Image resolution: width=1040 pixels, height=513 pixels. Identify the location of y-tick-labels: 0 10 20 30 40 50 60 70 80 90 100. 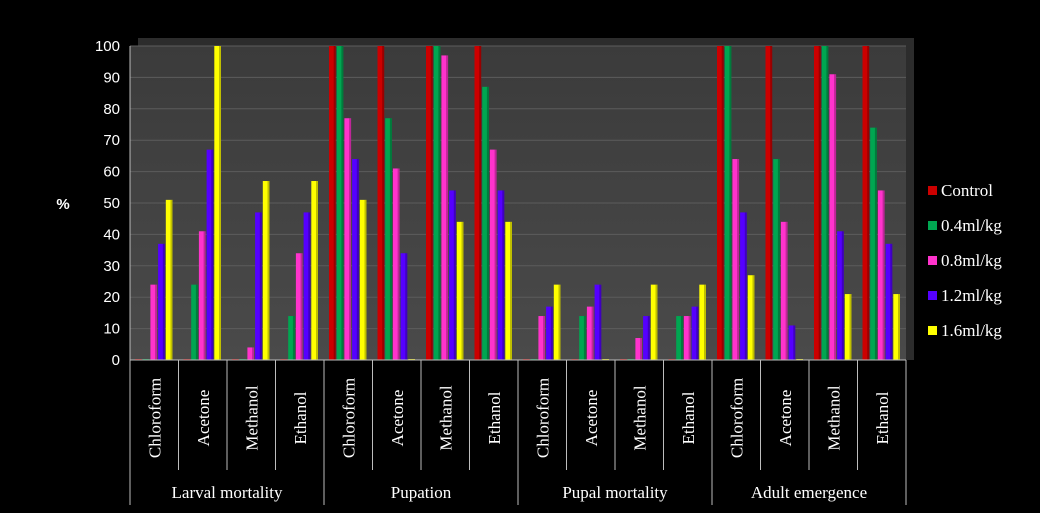
(107, 203).